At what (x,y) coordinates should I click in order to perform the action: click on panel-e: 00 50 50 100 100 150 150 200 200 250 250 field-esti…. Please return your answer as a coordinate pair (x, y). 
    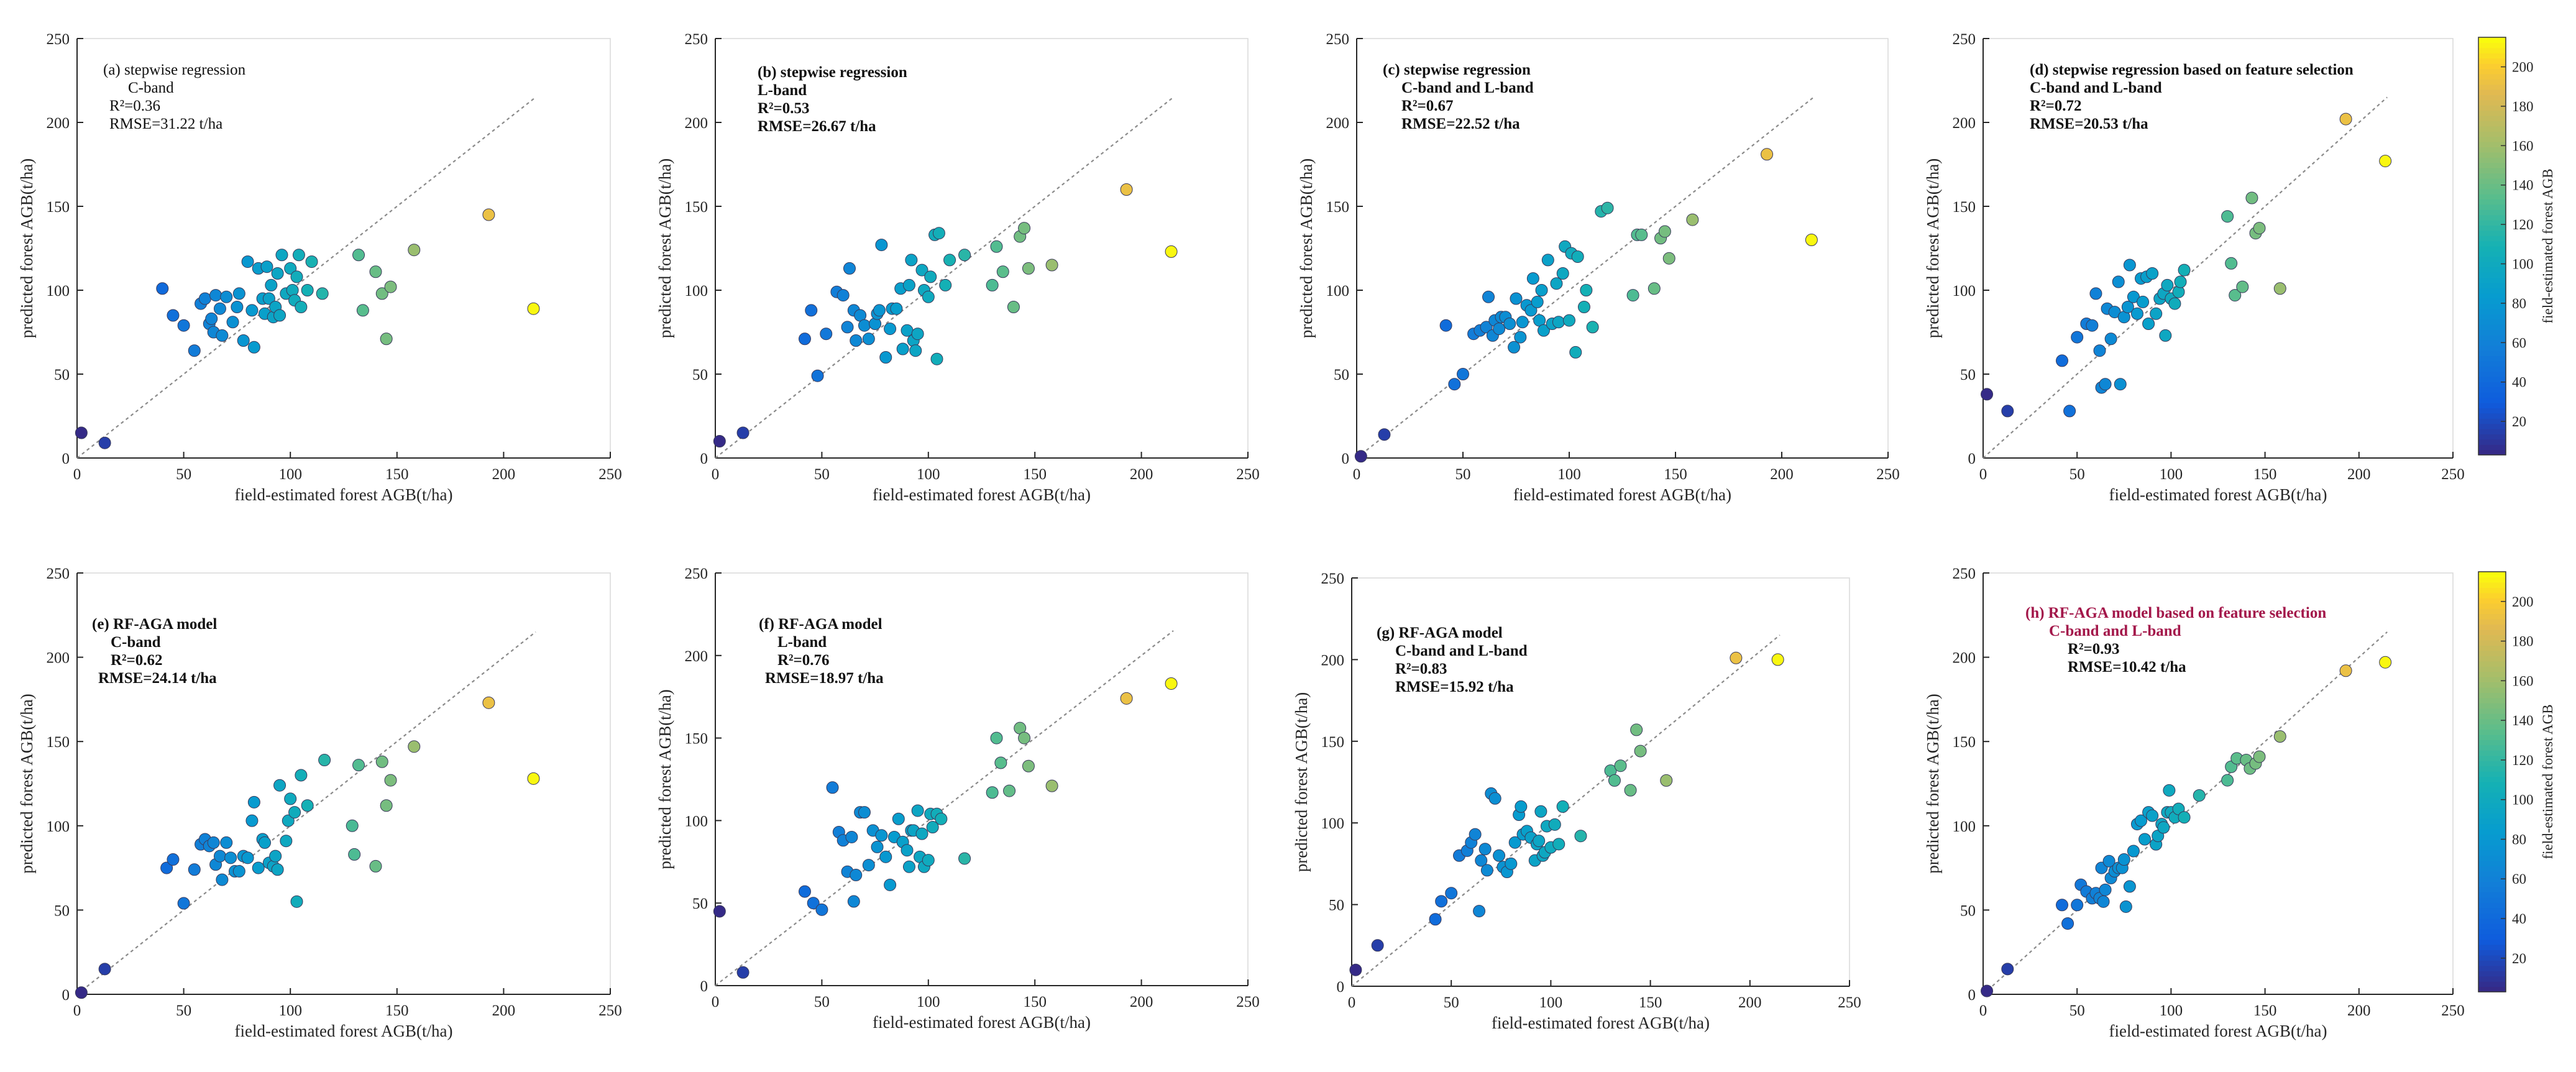
    Looking at the image, I should click on (319, 803).